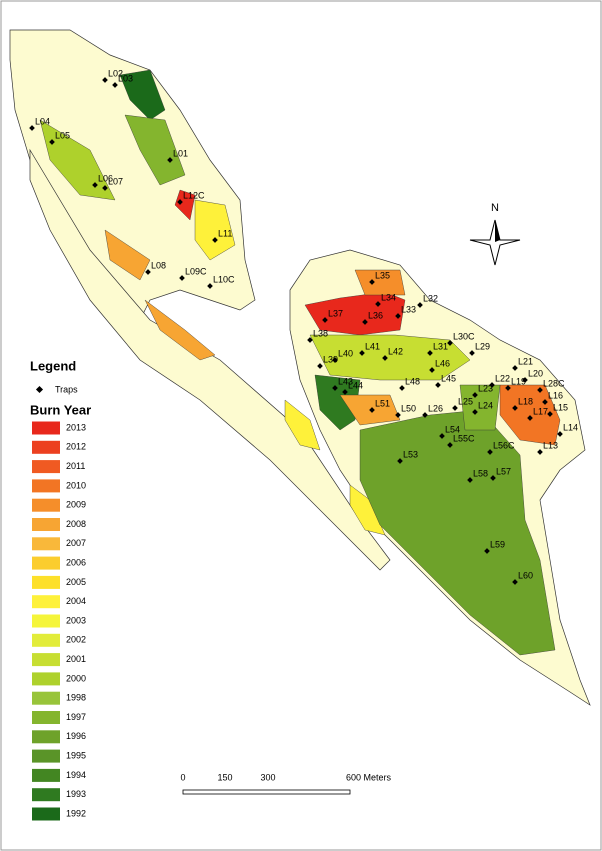 The image size is (602, 851). Describe the element at coordinates (76, 601) in the screenshot. I see `legend-label: 2004` at that location.